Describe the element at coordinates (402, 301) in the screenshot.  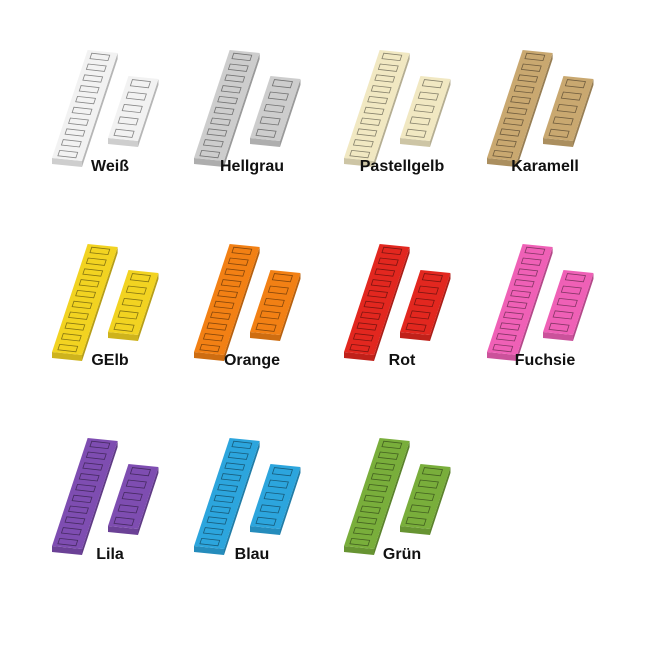
I see `variant-7: Rot` at that location.